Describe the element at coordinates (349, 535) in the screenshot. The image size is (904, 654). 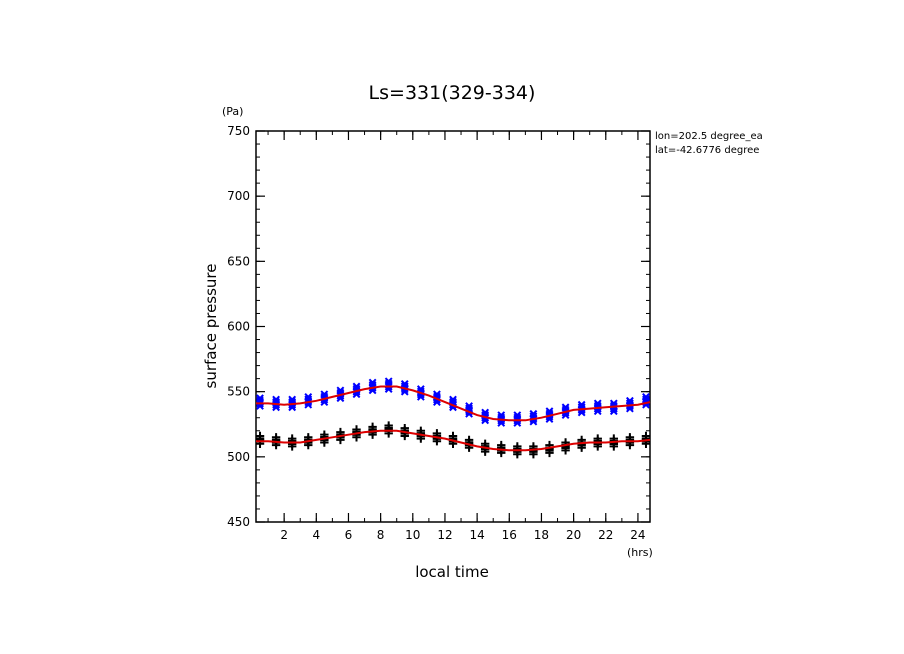
I see `x-tick-label: 6` at that location.